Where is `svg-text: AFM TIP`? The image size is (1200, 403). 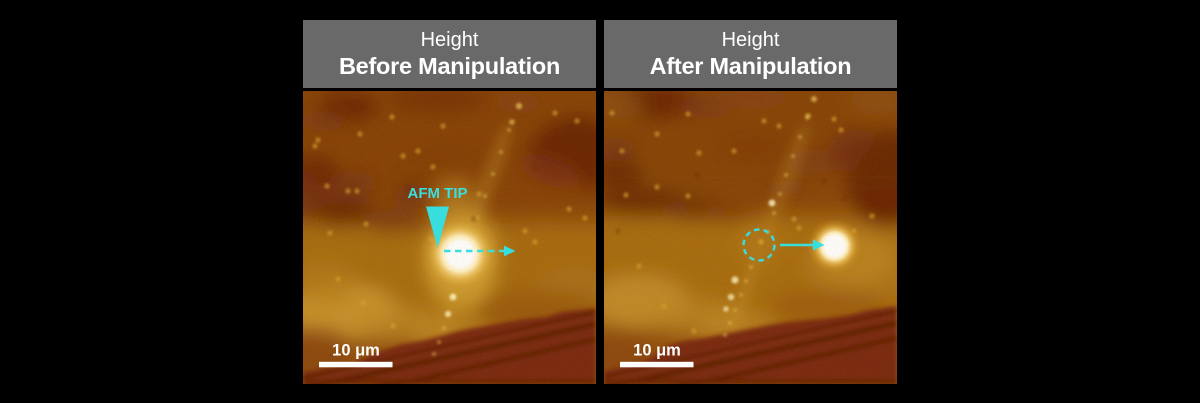
svg-text: AFM TIP is located at coordinates (438, 193).